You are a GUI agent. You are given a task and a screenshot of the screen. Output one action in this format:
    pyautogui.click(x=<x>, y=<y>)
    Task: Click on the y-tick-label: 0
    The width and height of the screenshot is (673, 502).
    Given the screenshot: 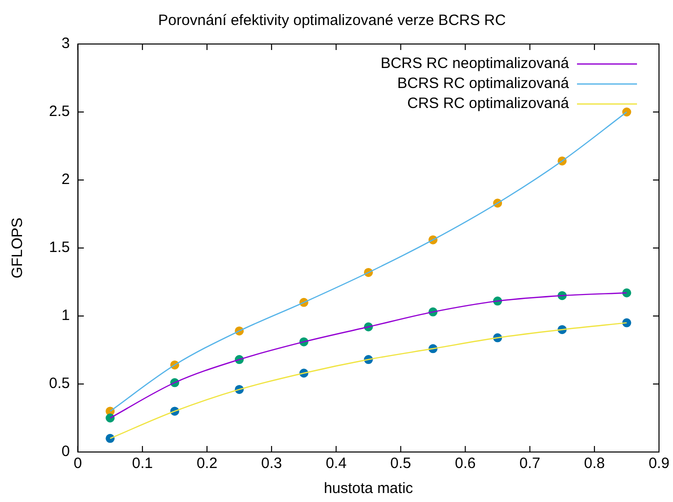 What is the action you would take?
    pyautogui.click(x=66, y=451)
    